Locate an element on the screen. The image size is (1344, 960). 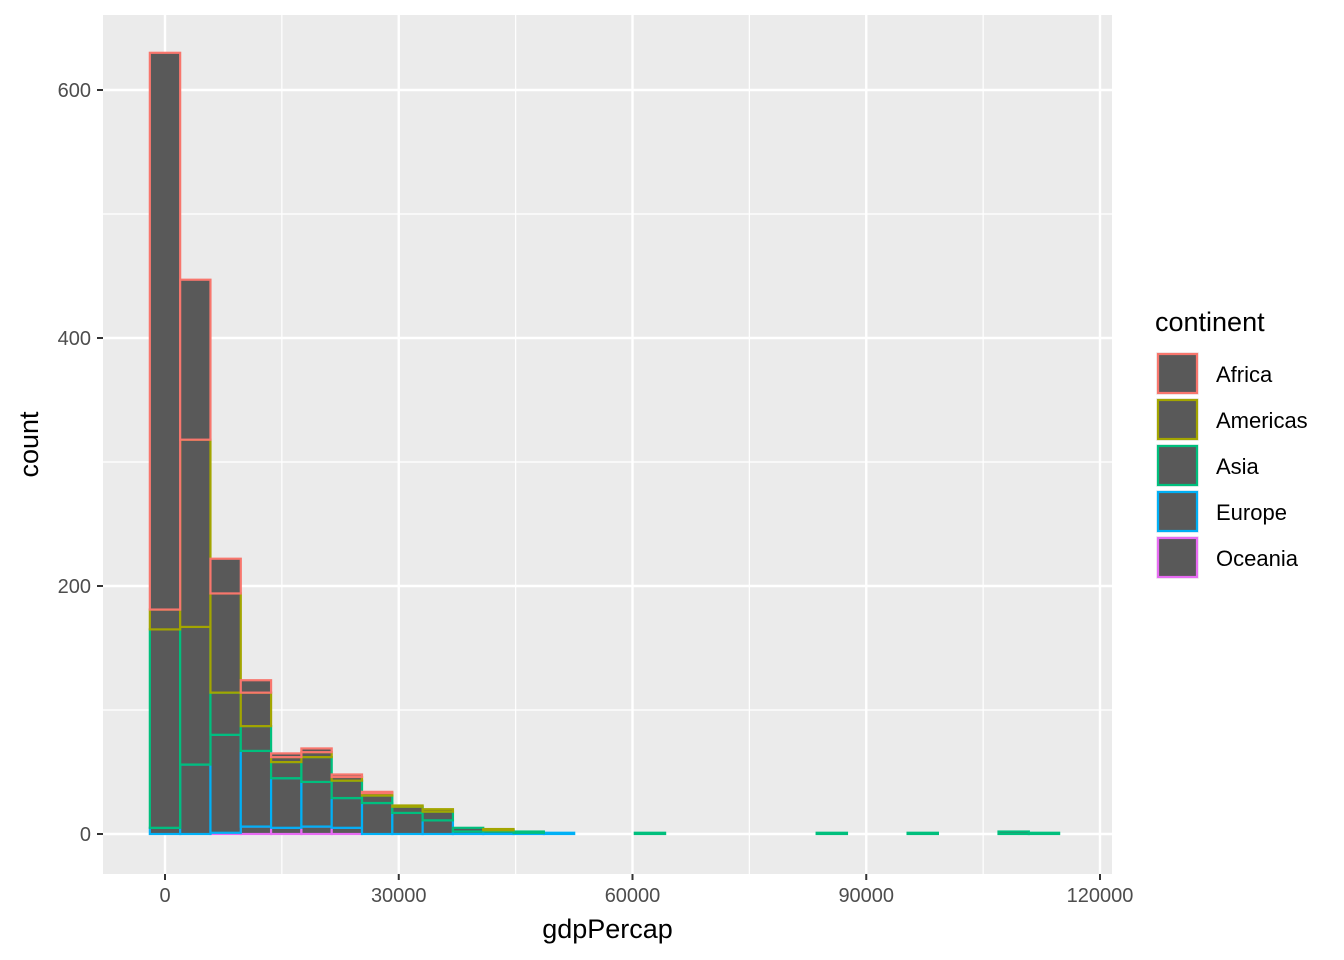
x-tick-label: 0 is located at coordinates (164, 896).